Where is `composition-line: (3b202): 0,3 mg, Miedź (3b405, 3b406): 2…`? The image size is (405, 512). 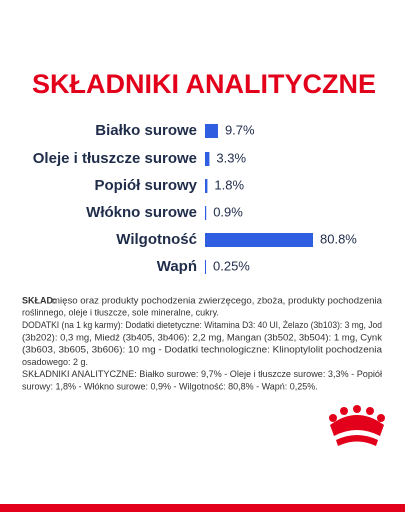
composition-line: (3b202): 0,3 mg, Miedź (3b405, 3b406): 2… is located at coordinates (202, 337).